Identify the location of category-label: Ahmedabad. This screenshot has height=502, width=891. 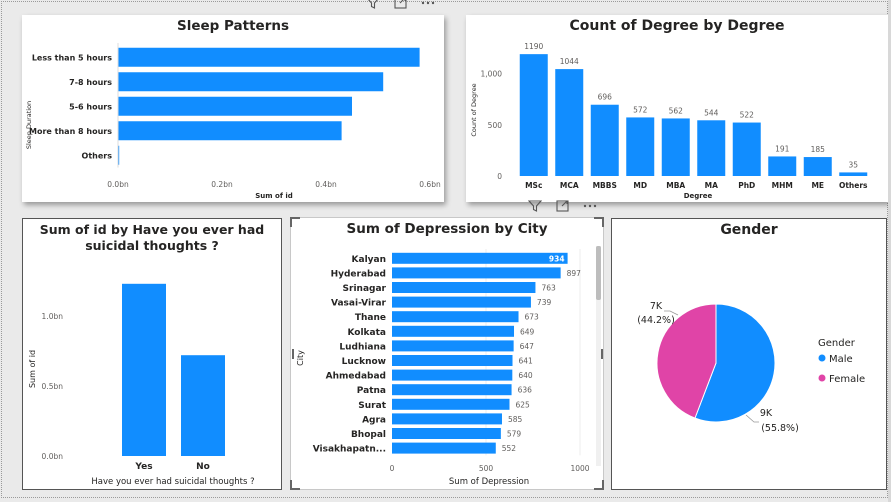
(356, 377).